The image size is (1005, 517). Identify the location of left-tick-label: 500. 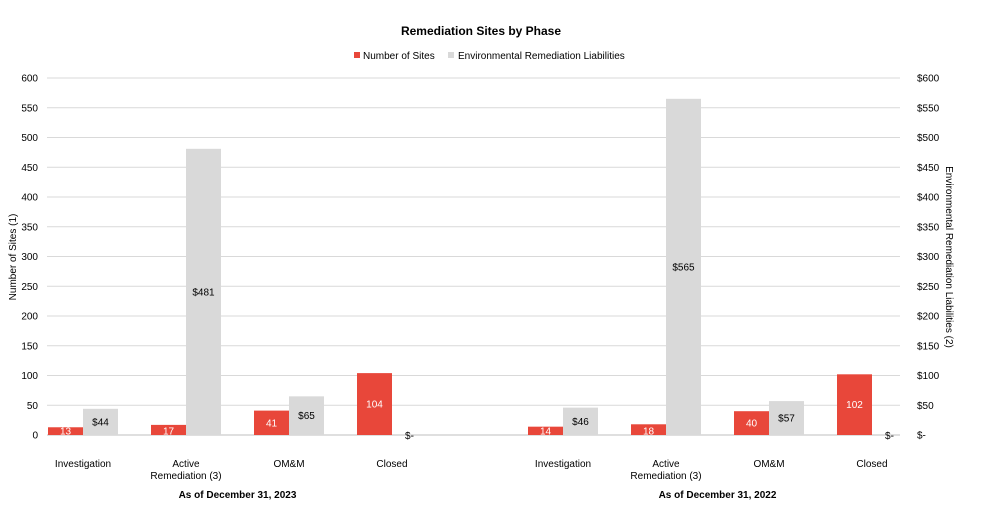
(29, 138).